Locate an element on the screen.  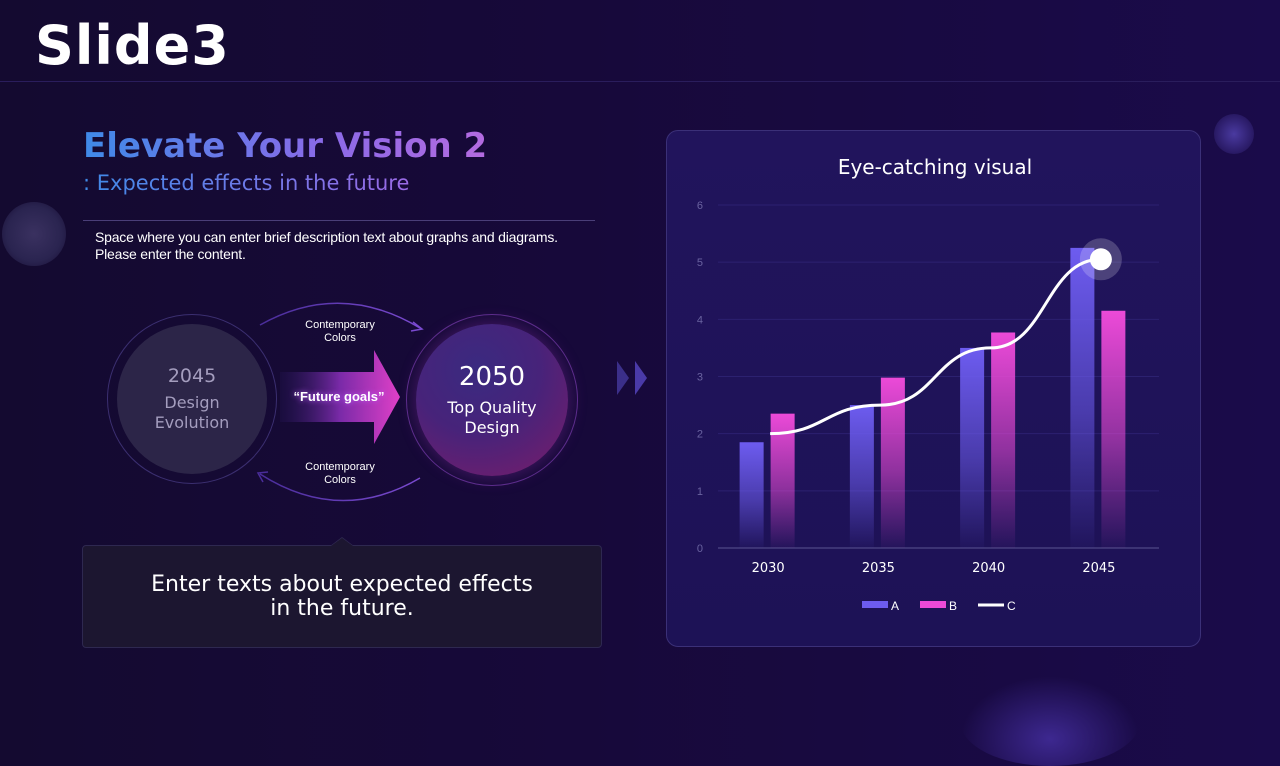
double-chevron-icon is located at coordinates (632, 378).